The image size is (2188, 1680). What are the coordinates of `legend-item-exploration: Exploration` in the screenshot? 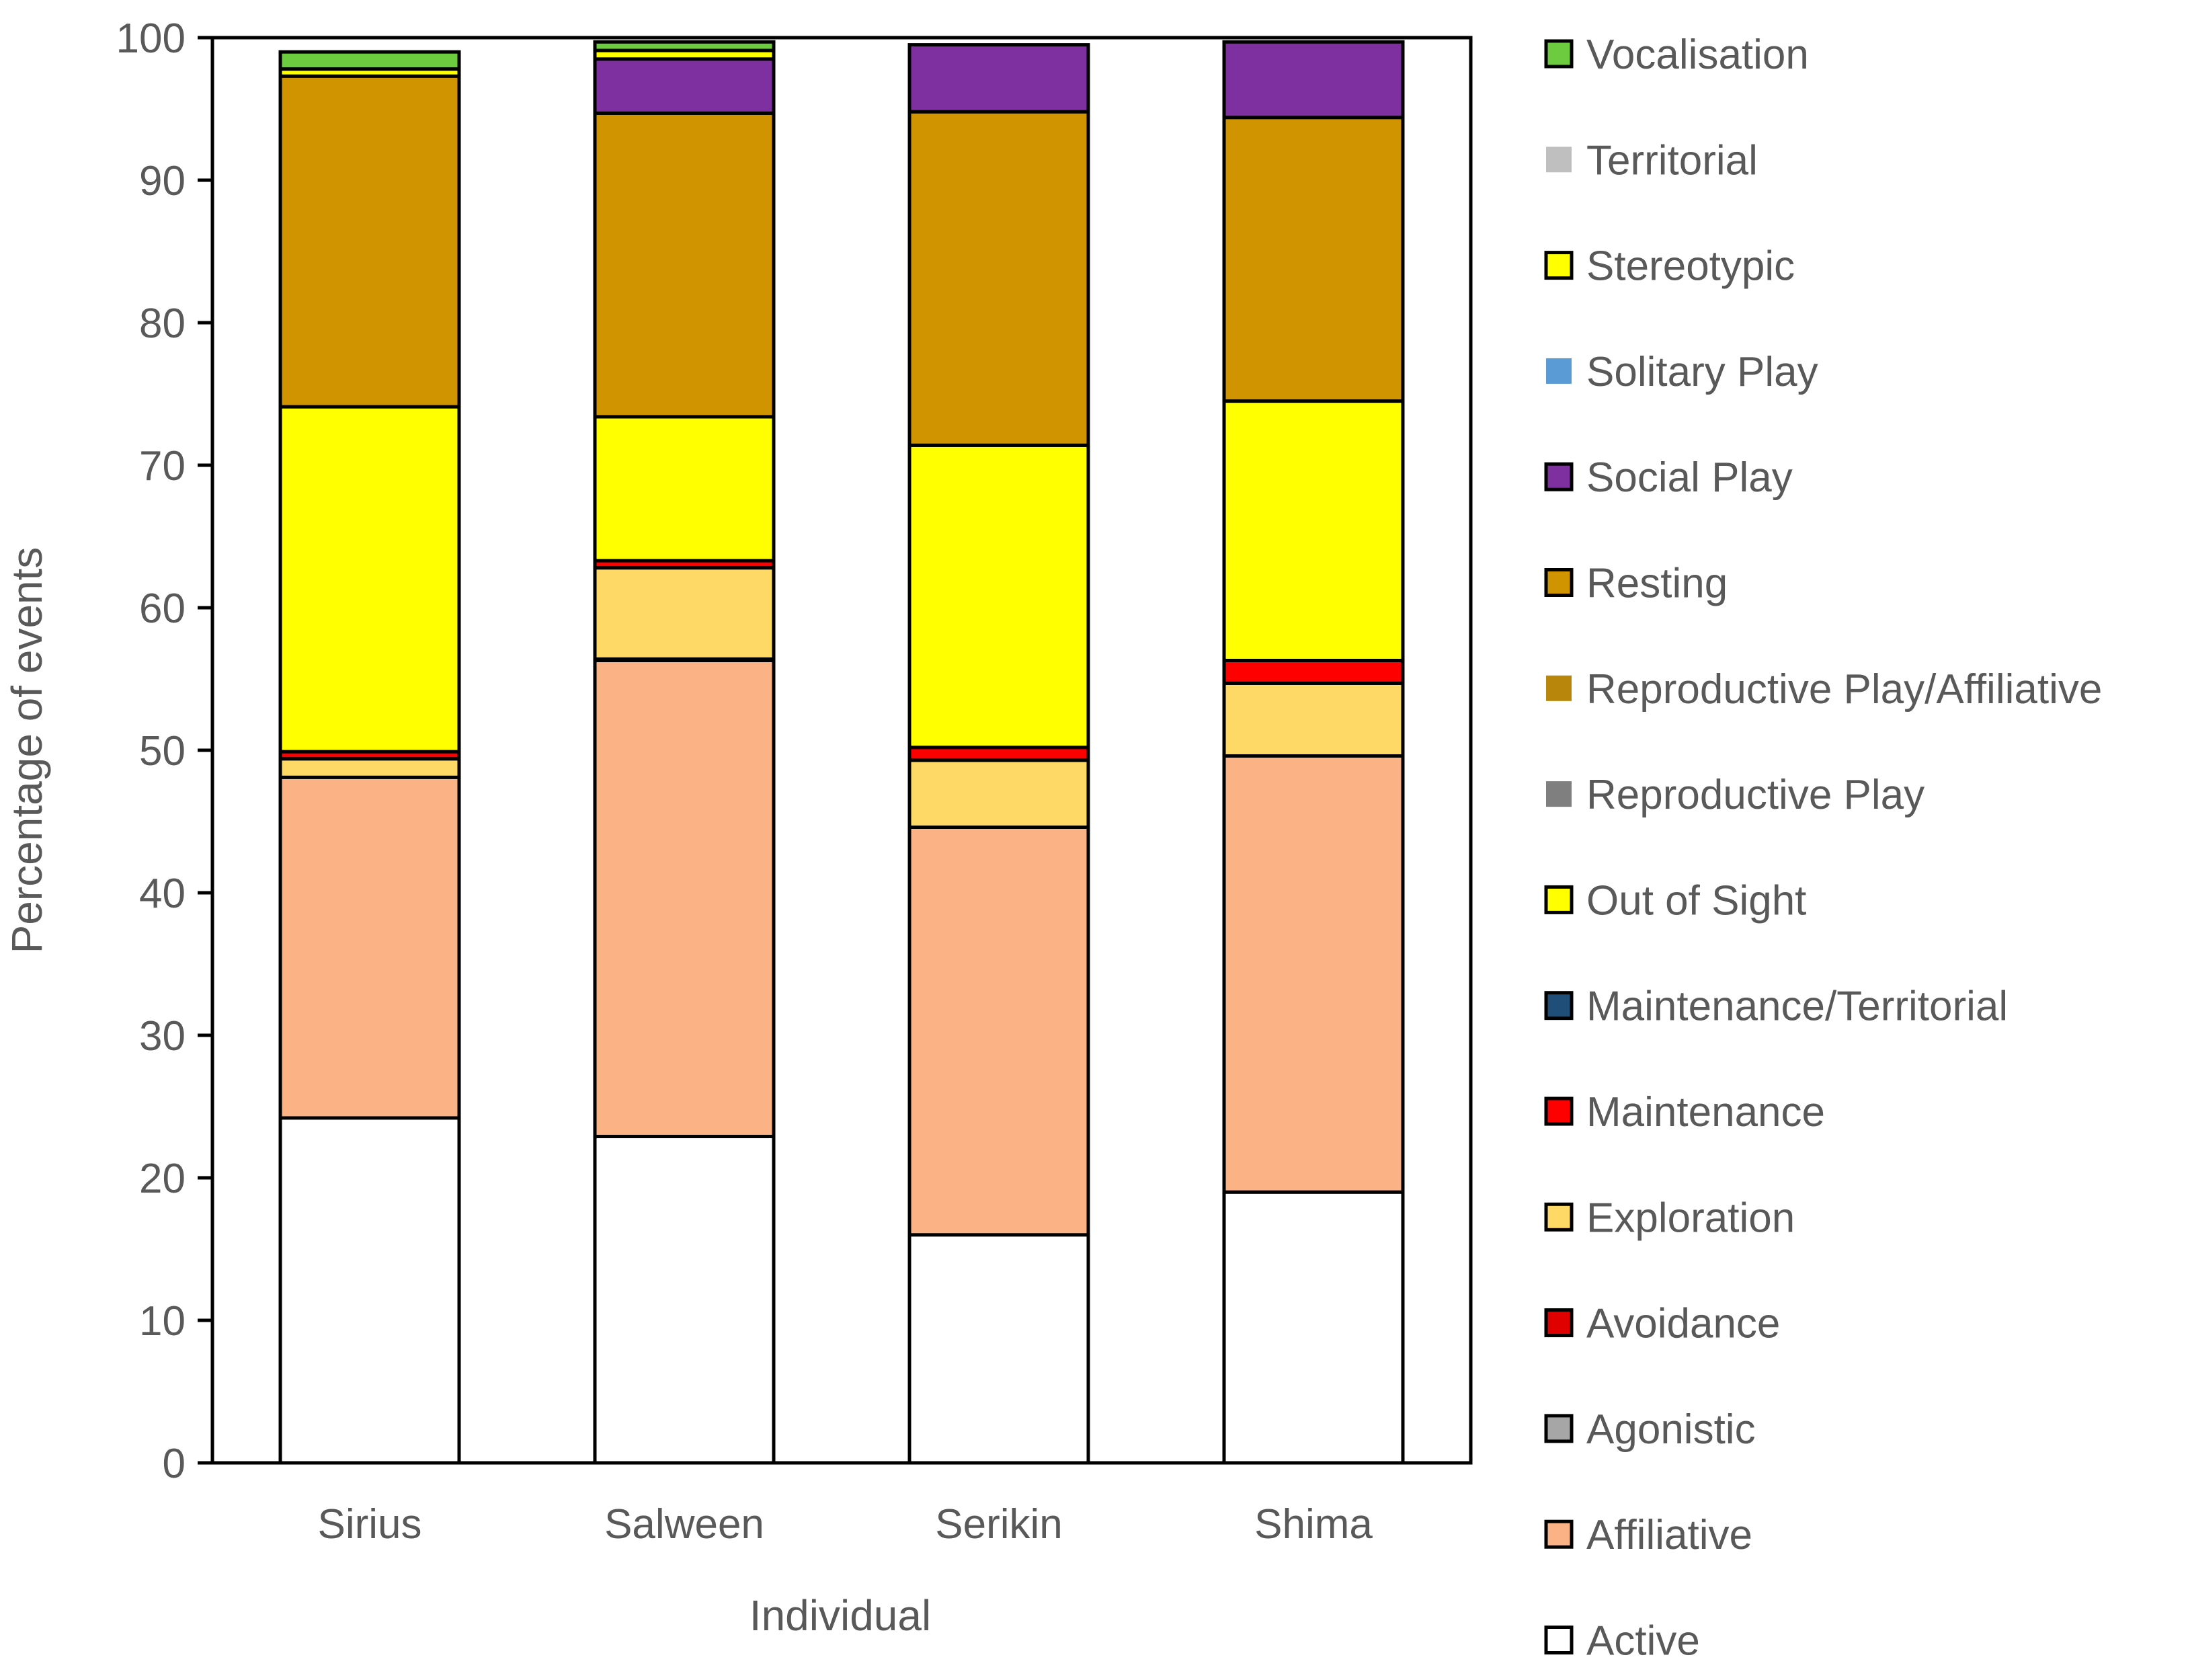 It's located at (1669, 1218).